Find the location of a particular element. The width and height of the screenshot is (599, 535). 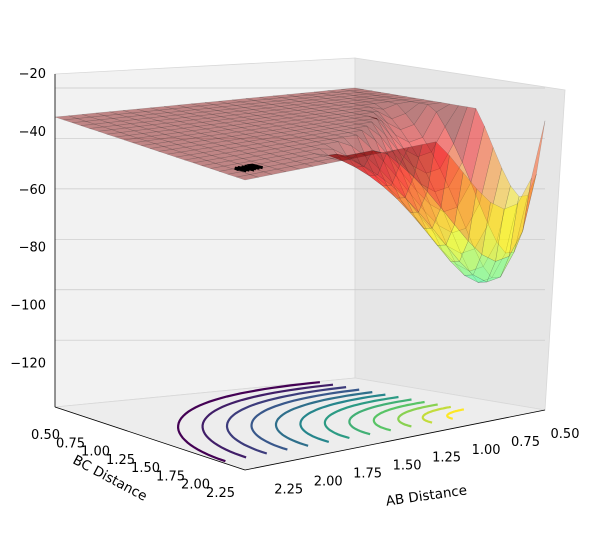

x-axis-line is located at coordinates (395, 440).